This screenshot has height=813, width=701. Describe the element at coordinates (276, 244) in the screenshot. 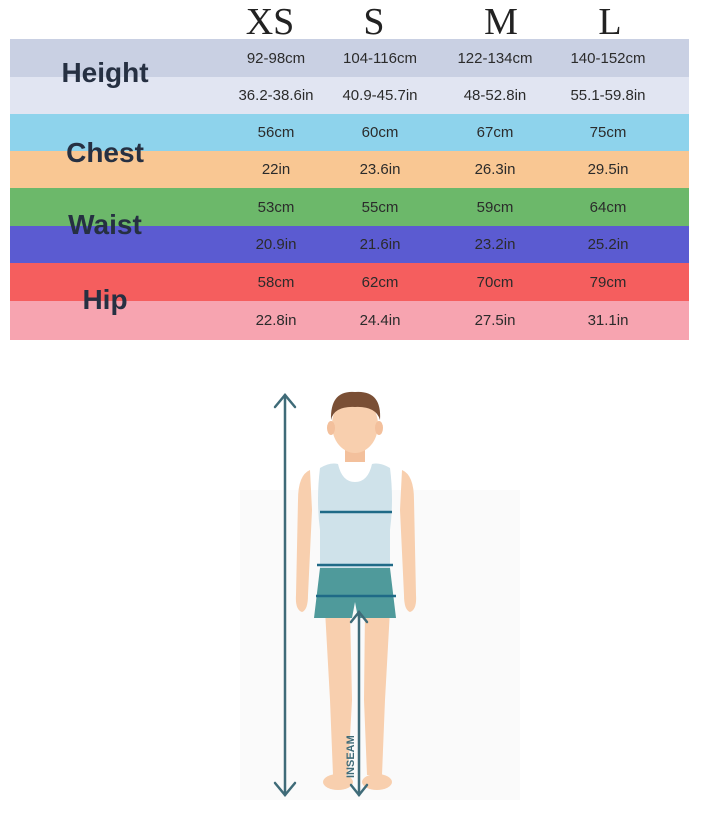

I see `cell: 20.9in` at that location.